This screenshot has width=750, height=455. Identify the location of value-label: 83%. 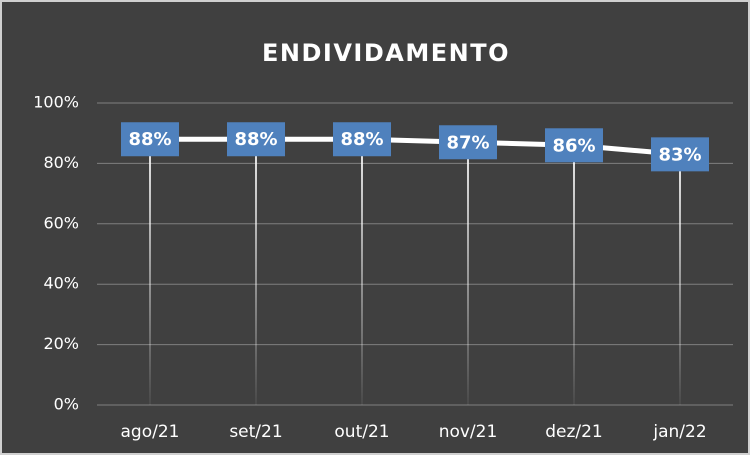
(679, 154).